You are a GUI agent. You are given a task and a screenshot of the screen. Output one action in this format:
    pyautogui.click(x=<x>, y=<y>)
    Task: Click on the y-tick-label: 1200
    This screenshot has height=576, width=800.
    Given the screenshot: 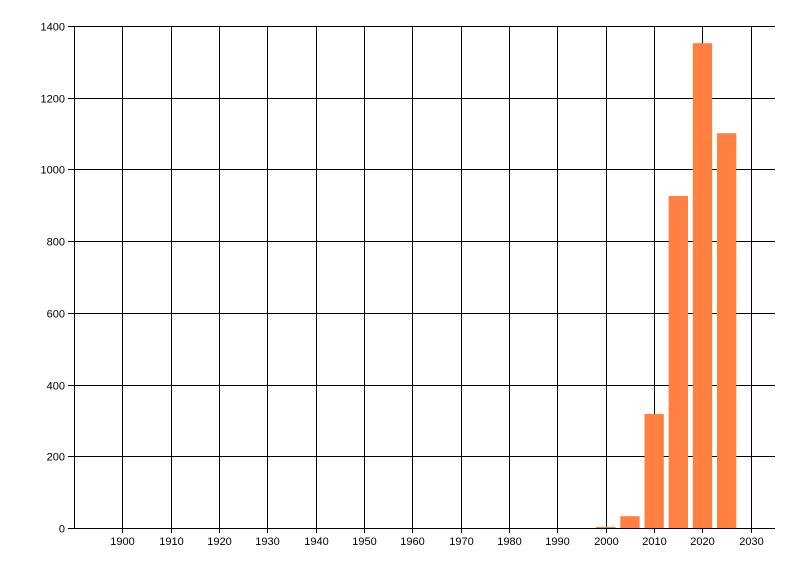 What is the action you would take?
    pyautogui.click(x=53, y=100)
    